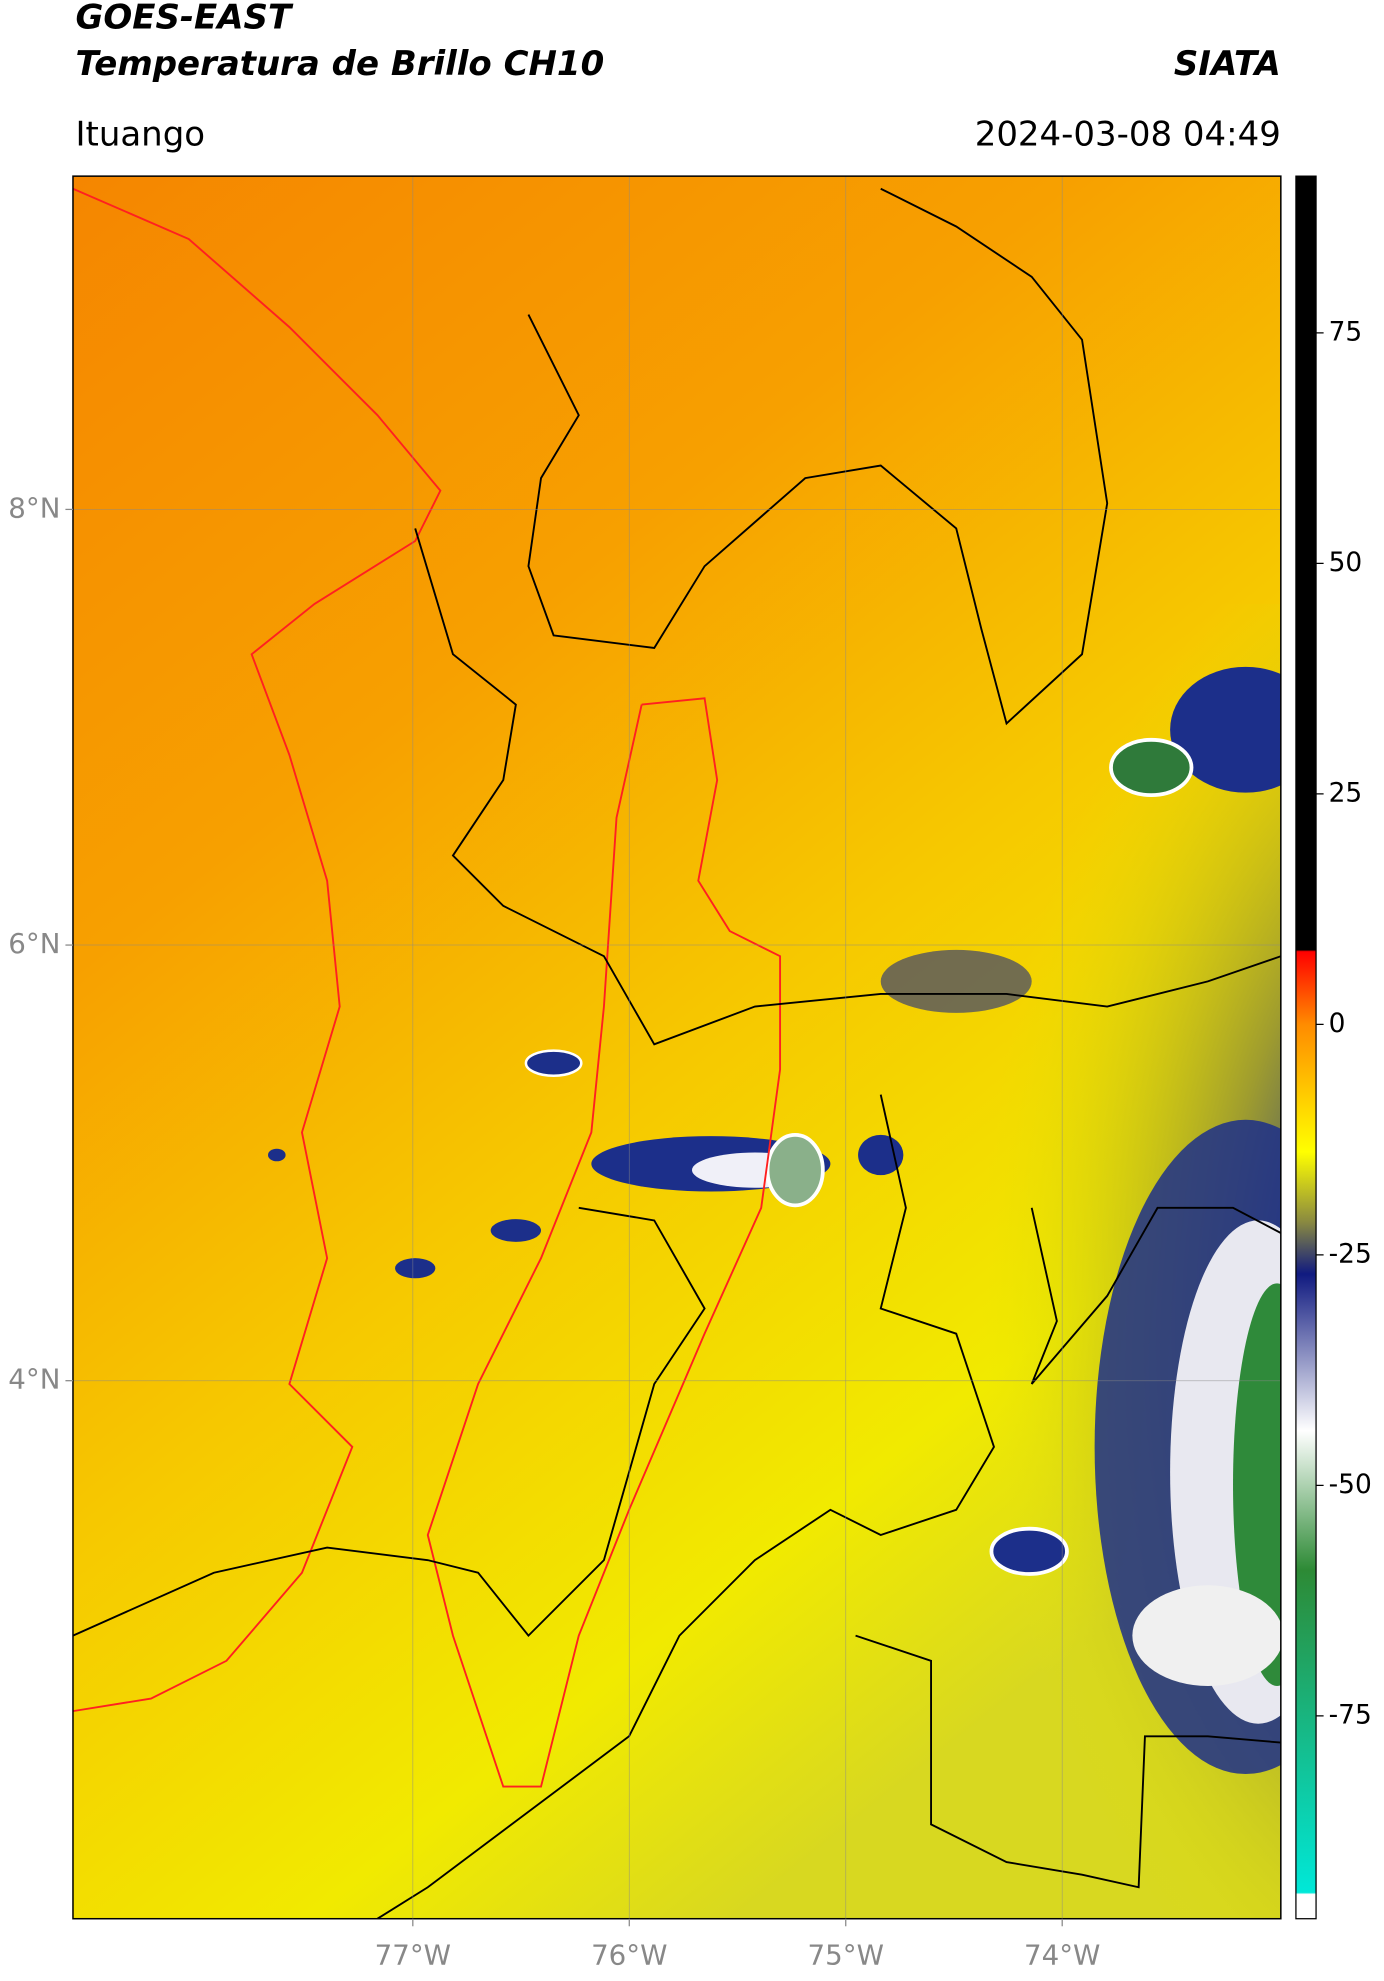 The height and width of the screenshot is (1981, 1384). I want to click on x-tick-label: 74°W, so click(1062, 1954).